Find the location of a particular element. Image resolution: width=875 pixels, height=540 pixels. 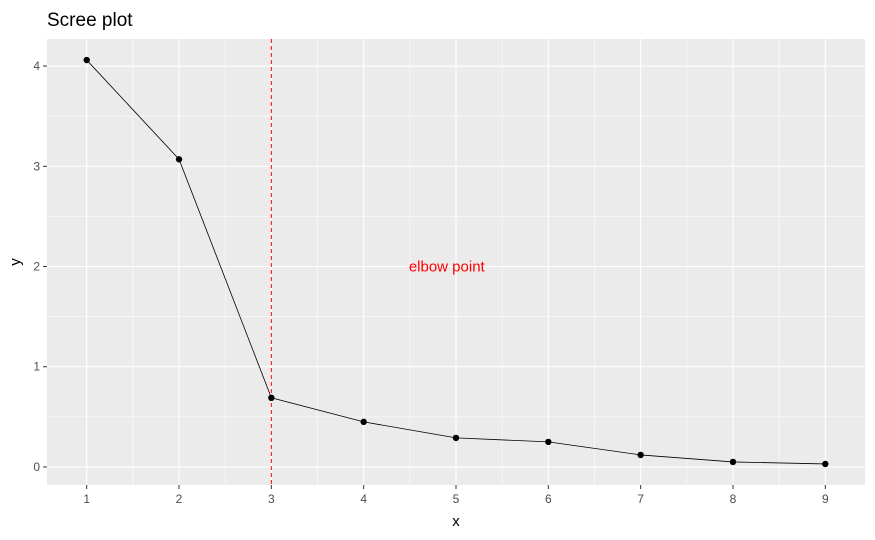

y-tick-label: 2 is located at coordinates (36, 267).